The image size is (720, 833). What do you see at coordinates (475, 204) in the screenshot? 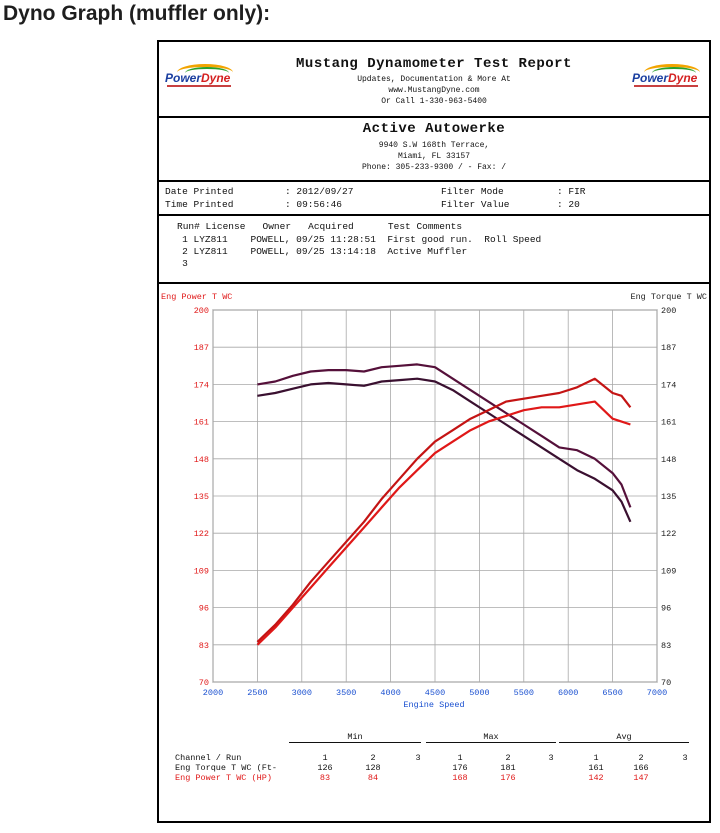
I see `filter-value-label: Filter Value` at bounding box center [475, 204].